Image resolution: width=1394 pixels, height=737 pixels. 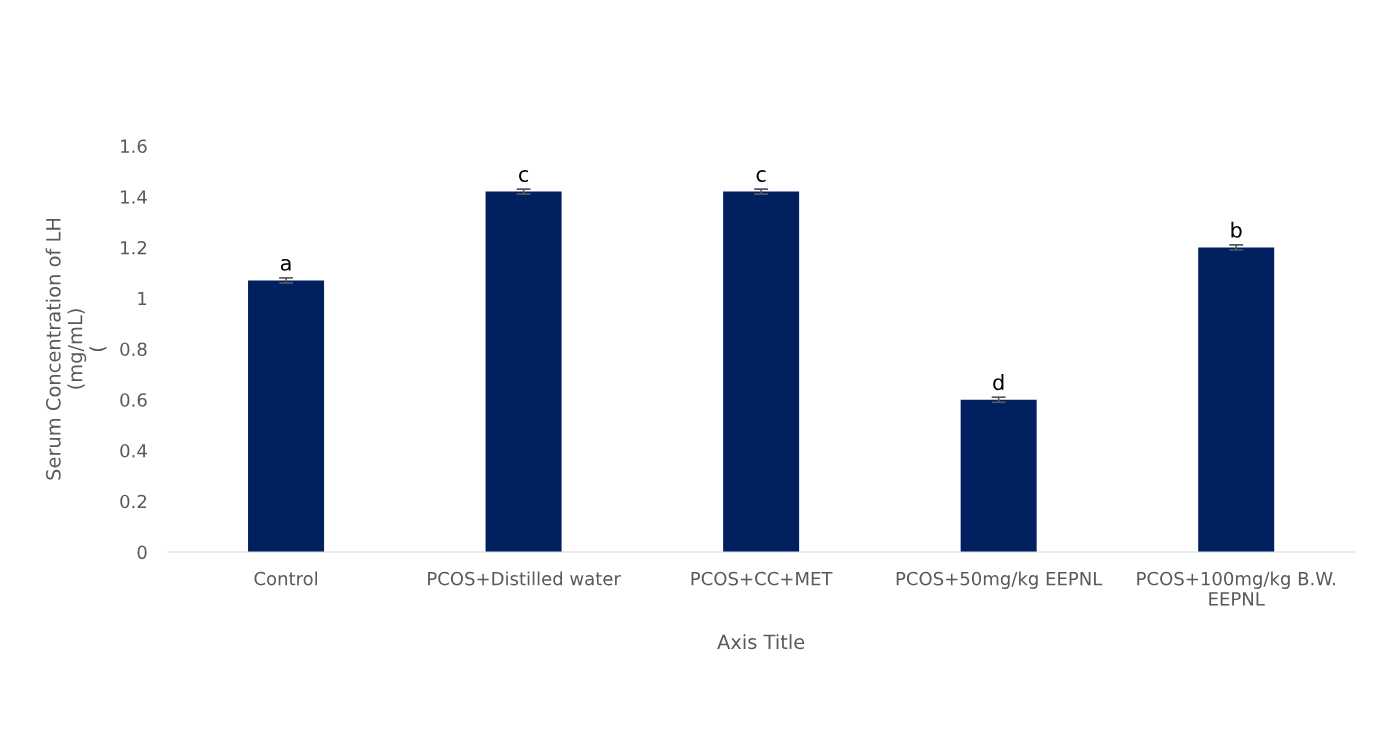 What do you see at coordinates (142, 298) in the screenshot?
I see `y-tick-label: 1` at bounding box center [142, 298].